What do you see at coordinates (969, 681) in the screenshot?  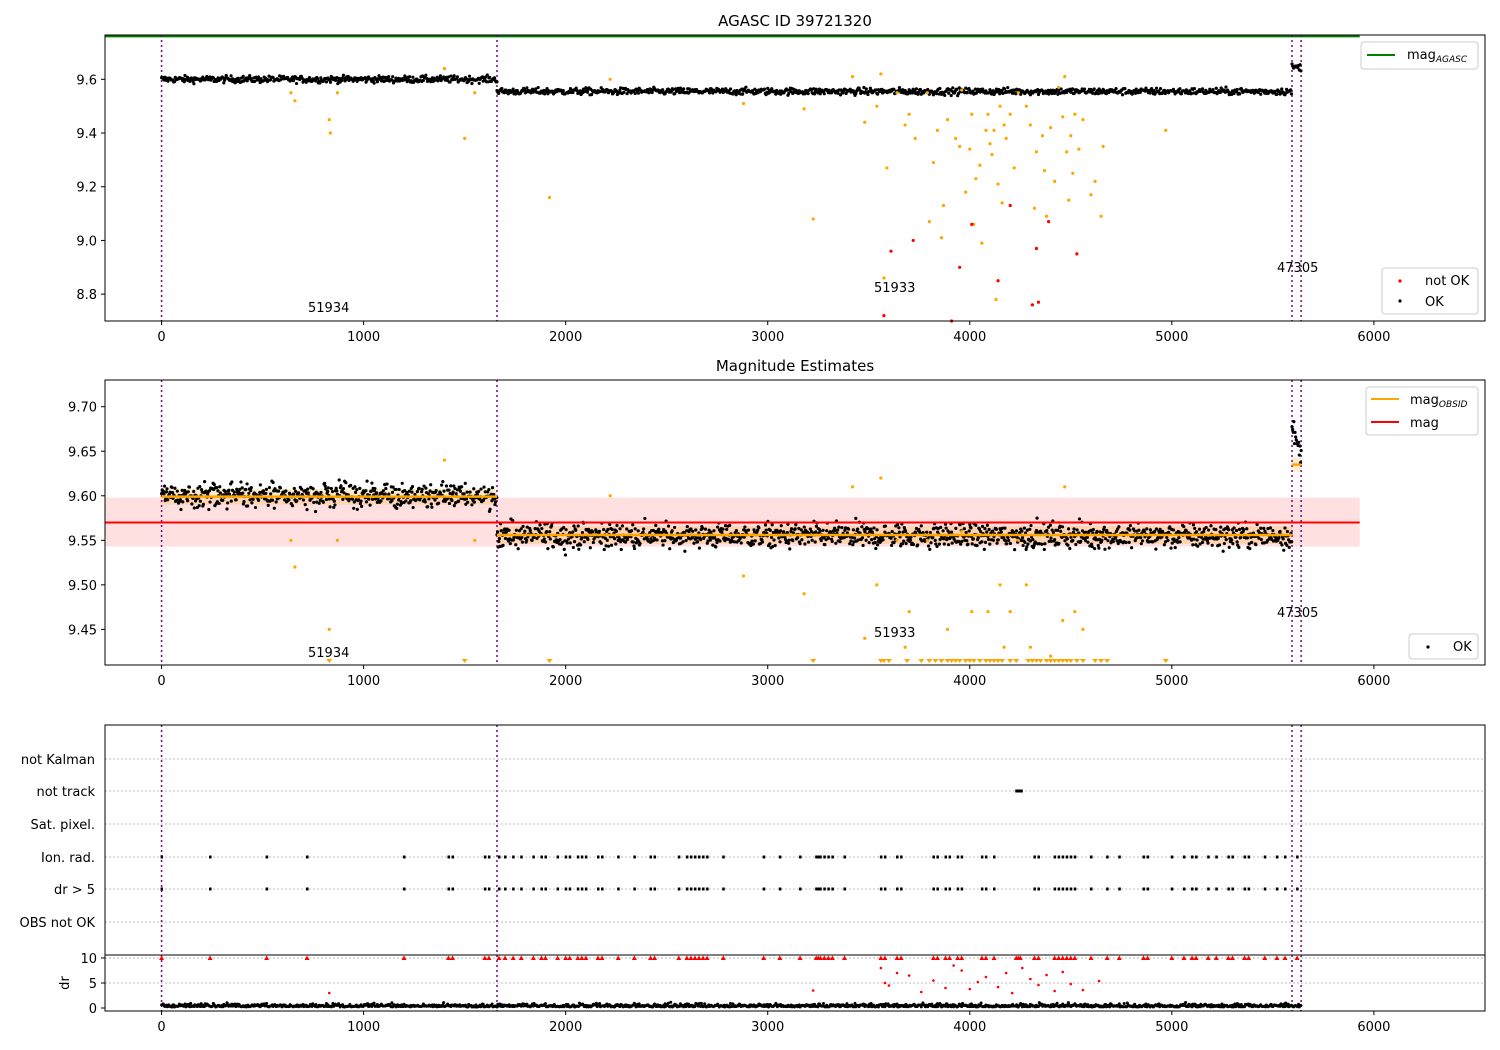 I see `x-tick-label: 4000` at bounding box center [969, 681].